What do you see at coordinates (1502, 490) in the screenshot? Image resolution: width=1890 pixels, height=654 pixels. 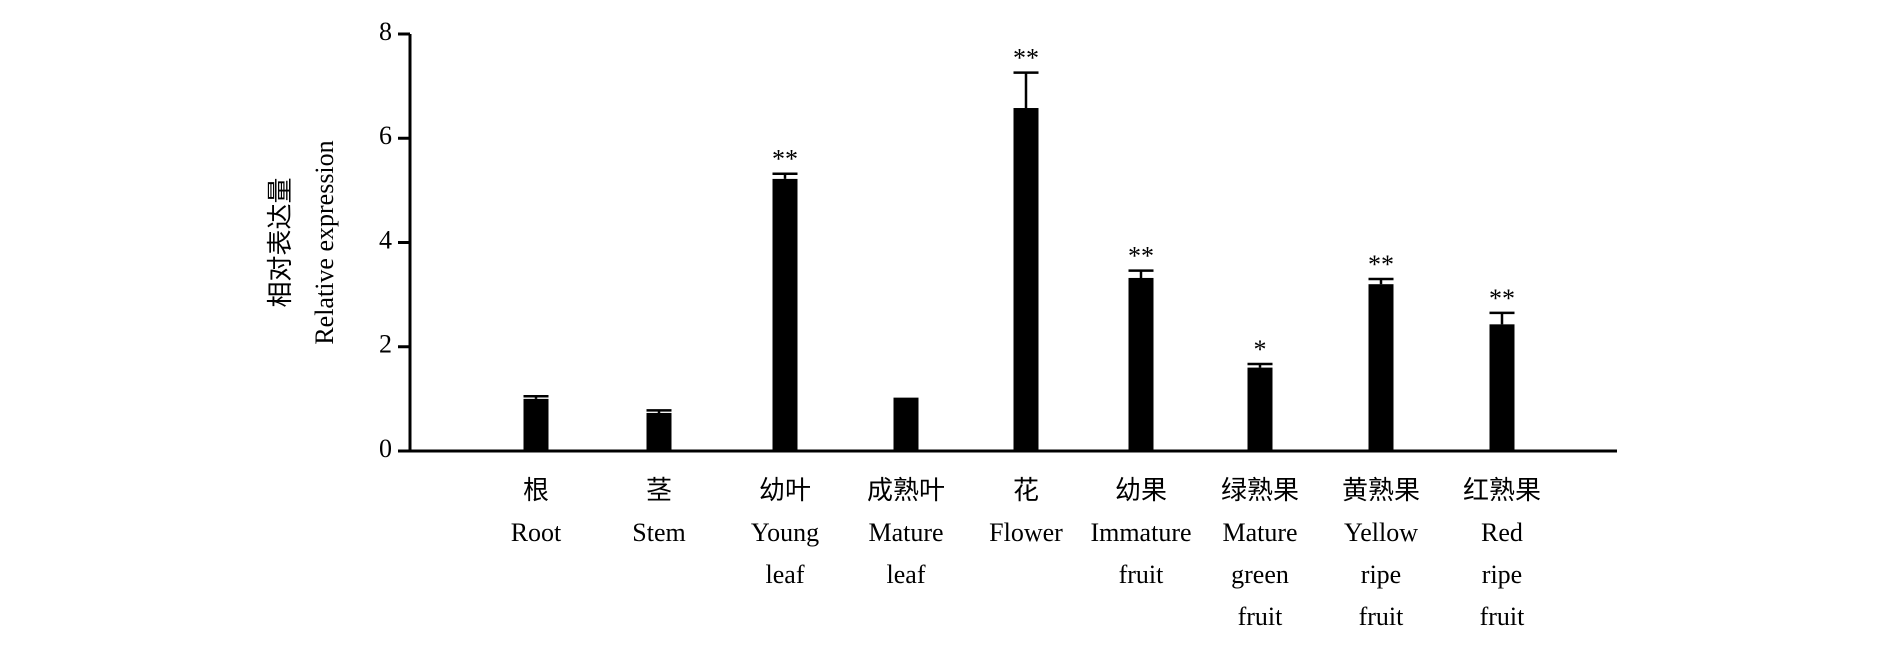 I see `x-tick-label: 红熟果` at bounding box center [1502, 490].